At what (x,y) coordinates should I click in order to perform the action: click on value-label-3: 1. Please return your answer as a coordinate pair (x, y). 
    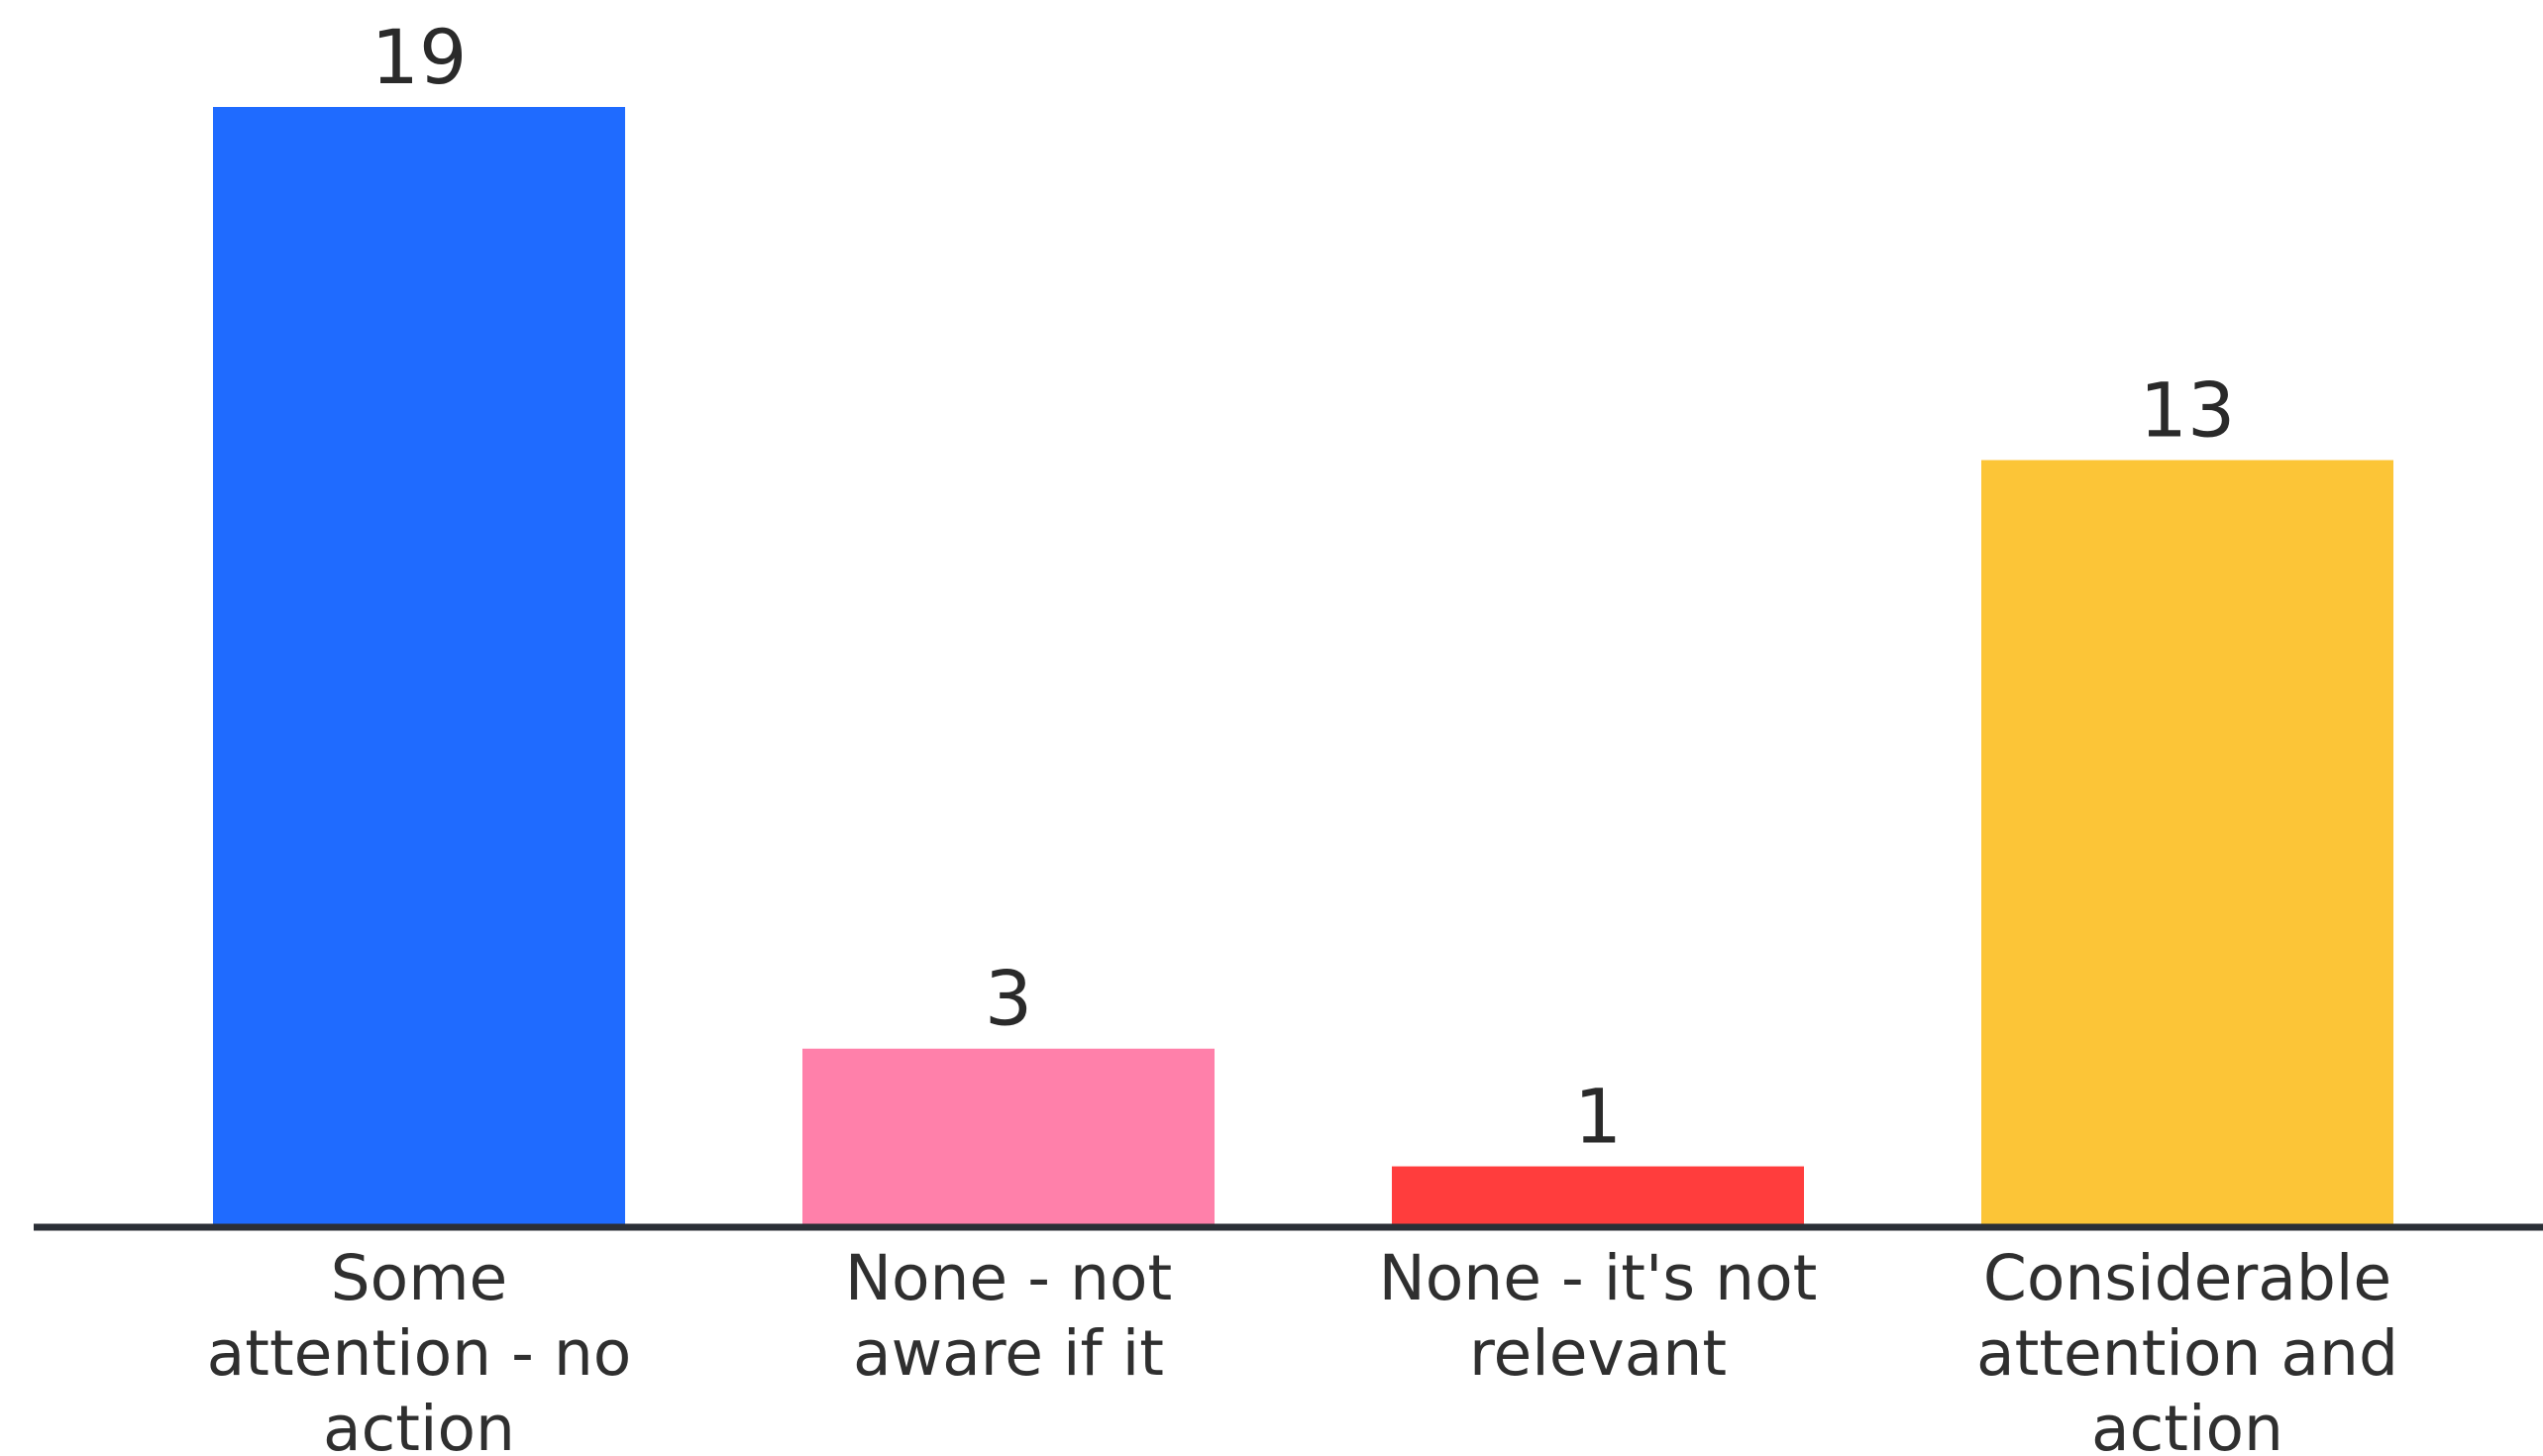
    Looking at the image, I should click on (1598, 1117).